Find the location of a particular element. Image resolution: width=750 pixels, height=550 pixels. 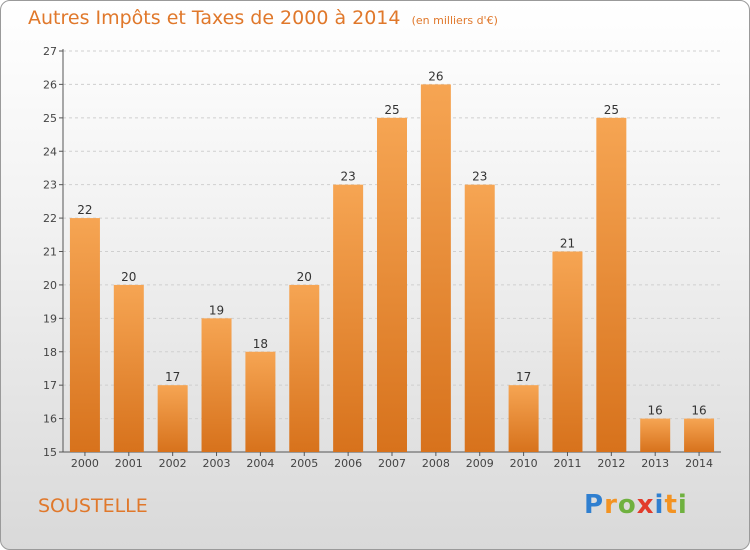

x-tick-label: 2012 is located at coordinates (611, 463).